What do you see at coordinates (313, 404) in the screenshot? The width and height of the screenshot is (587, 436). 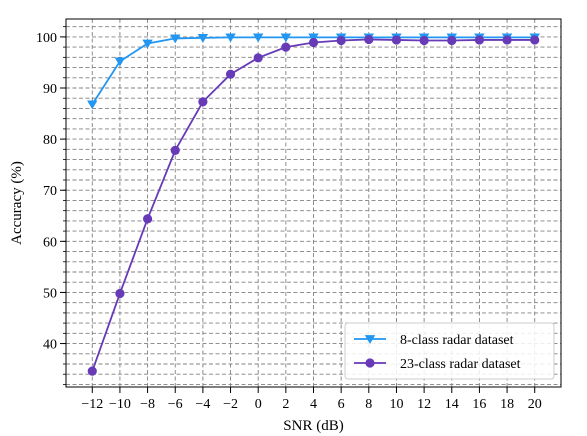 I see `x-tick-label: 4` at bounding box center [313, 404].